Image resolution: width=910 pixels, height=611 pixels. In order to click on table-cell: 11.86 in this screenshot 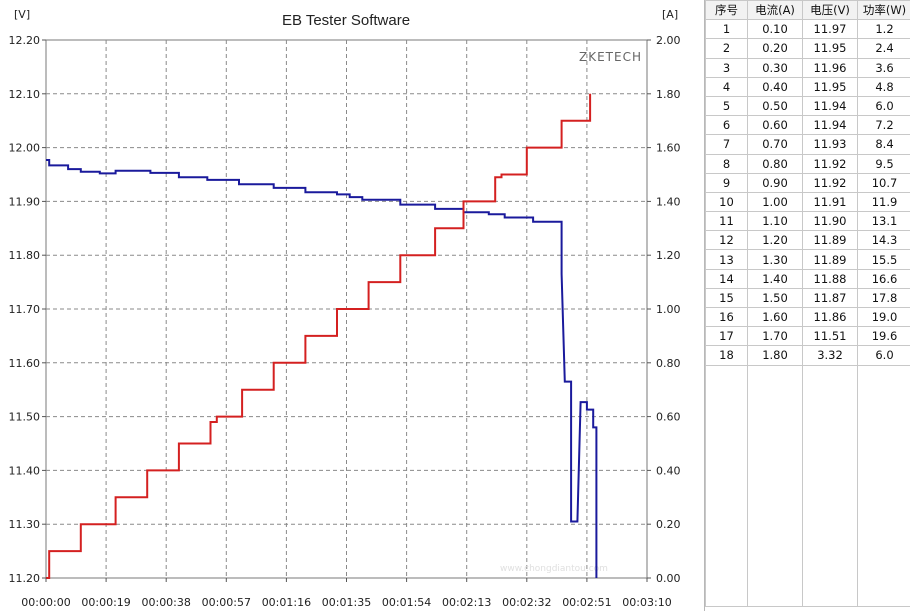, I will do `click(830, 317)`.